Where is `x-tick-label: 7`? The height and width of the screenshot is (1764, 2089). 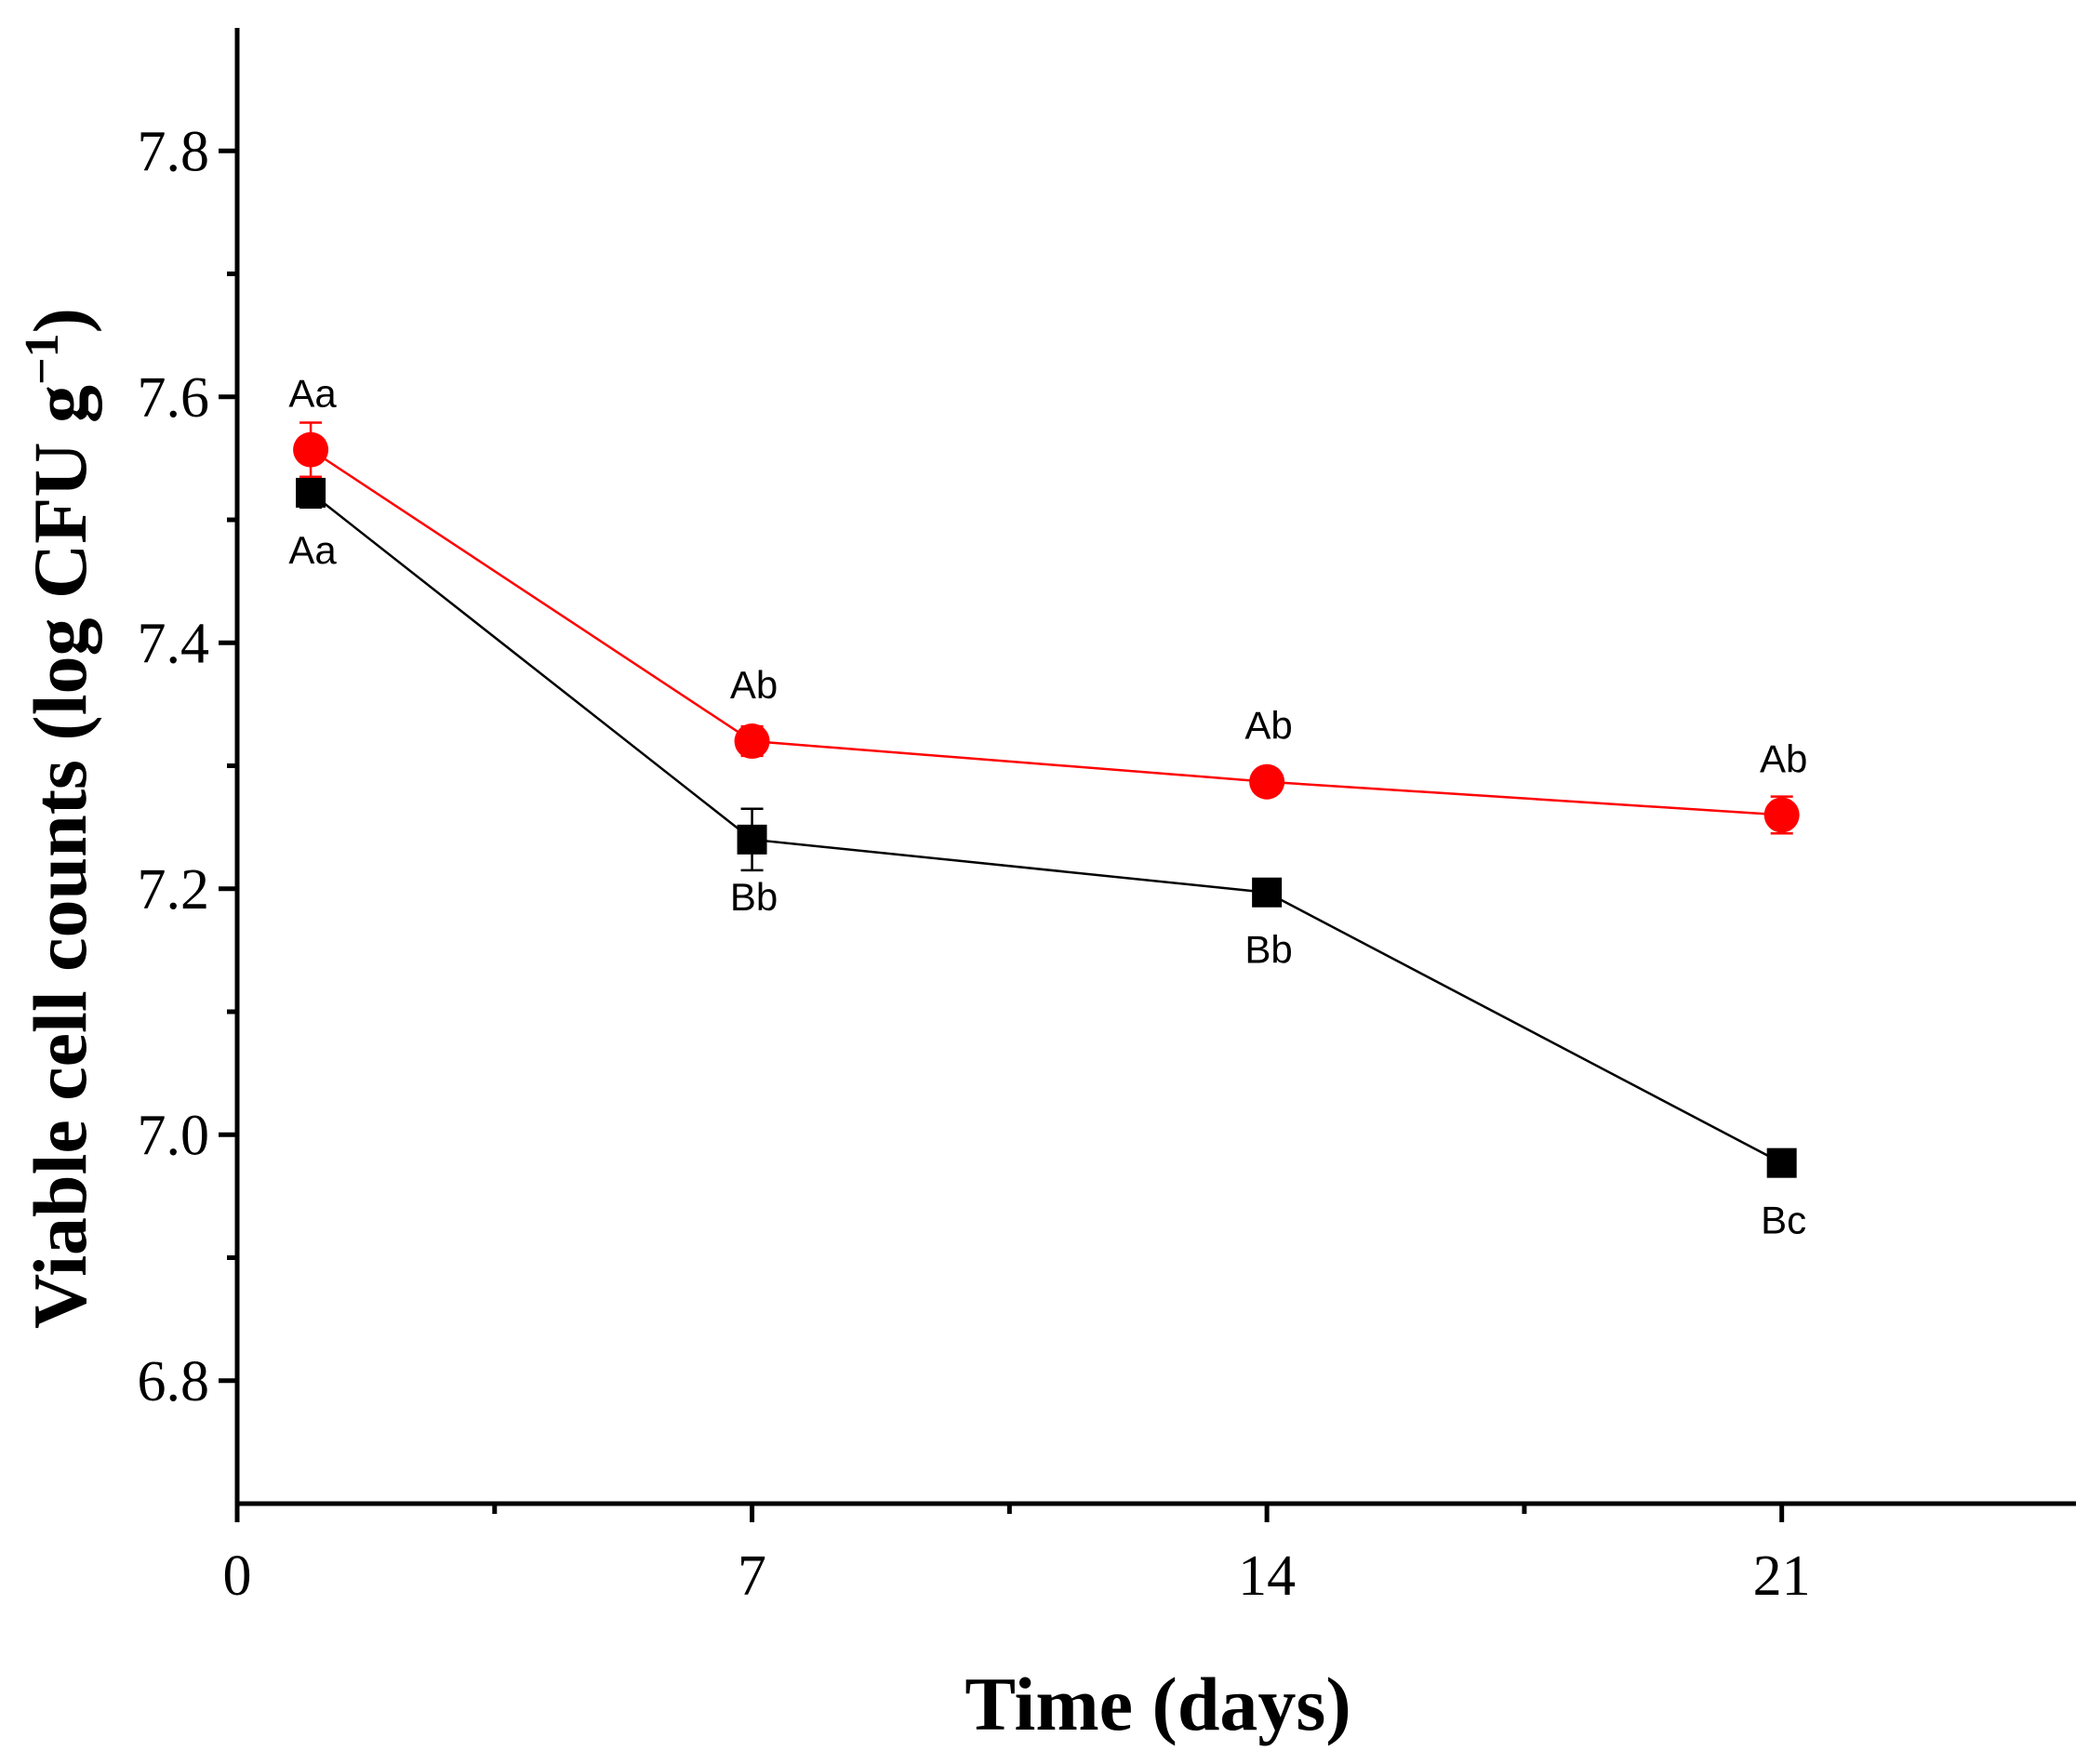
x-tick-label: 7 is located at coordinates (752, 1576).